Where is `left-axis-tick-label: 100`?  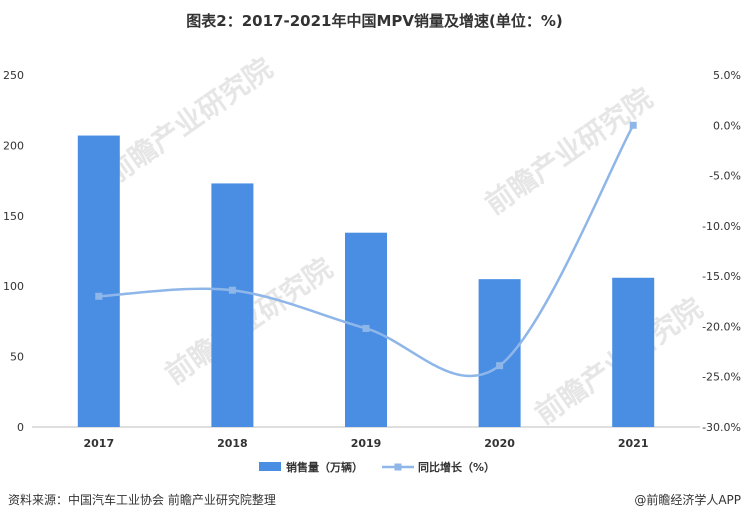
left-axis-tick-label: 100 is located at coordinates (13, 286).